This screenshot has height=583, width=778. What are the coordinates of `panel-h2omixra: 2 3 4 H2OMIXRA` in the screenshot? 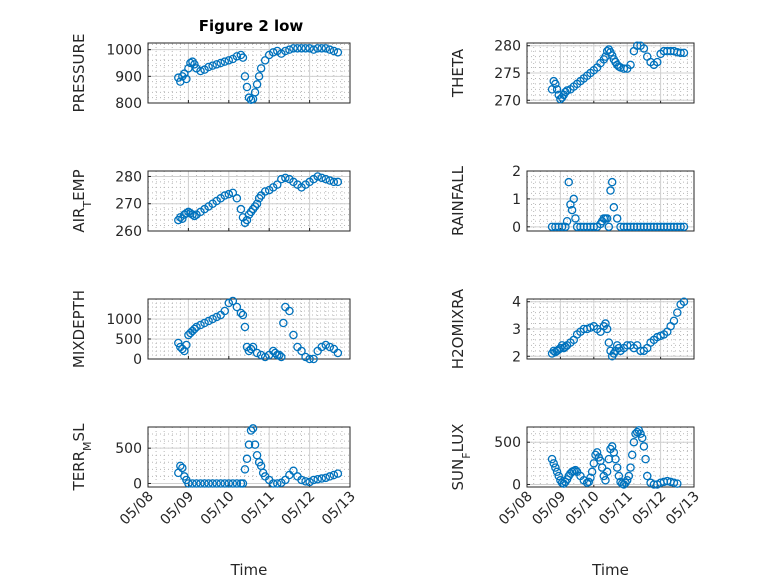 It's located at (572, 328).